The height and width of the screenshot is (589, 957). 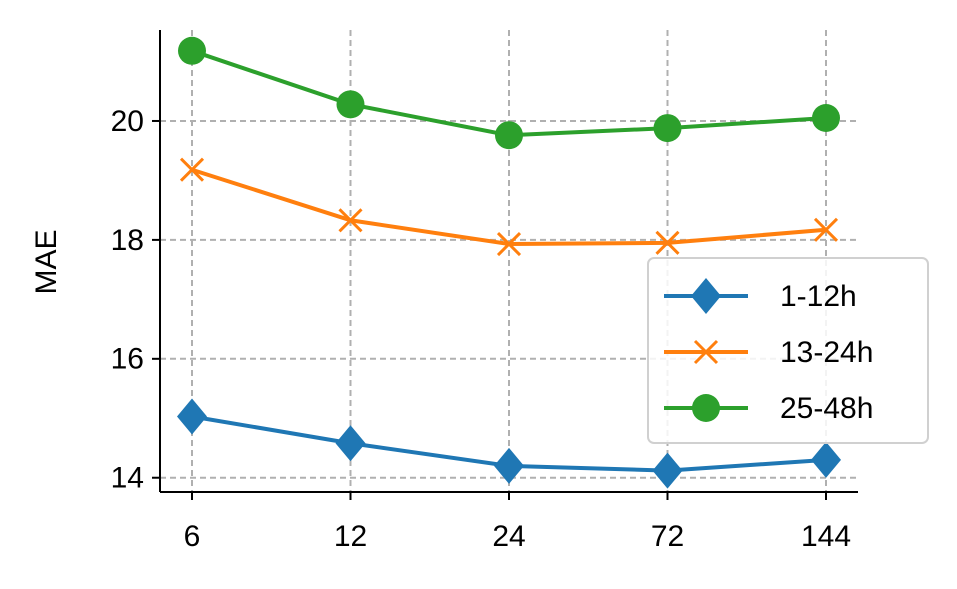 I want to click on x-tick-label: 12, so click(x=350, y=536).